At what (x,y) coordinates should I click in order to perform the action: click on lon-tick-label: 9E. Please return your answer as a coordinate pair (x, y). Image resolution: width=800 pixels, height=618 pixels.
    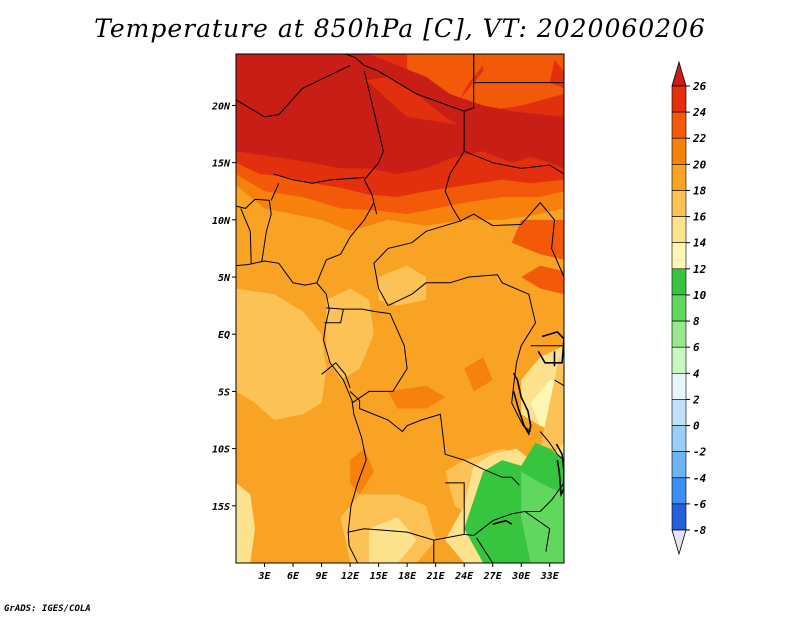
    Looking at the image, I should click on (322, 576).